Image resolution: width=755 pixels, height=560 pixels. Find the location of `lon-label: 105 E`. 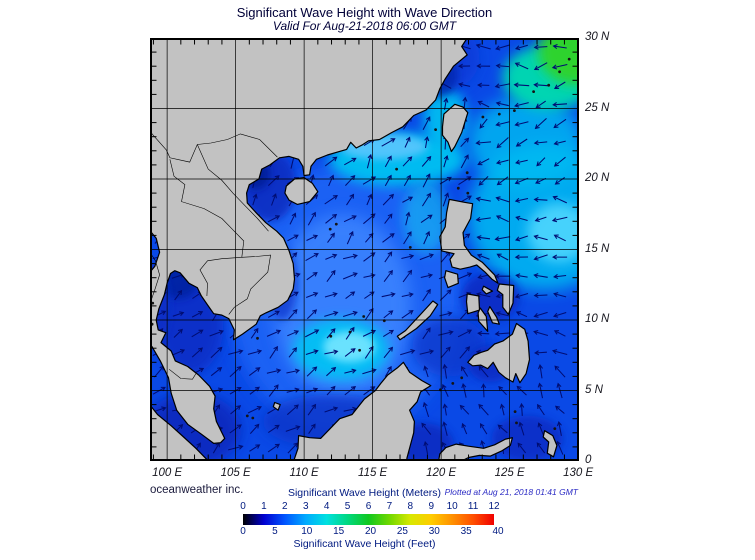

lon-label: 105 E is located at coordinates (235, 473).